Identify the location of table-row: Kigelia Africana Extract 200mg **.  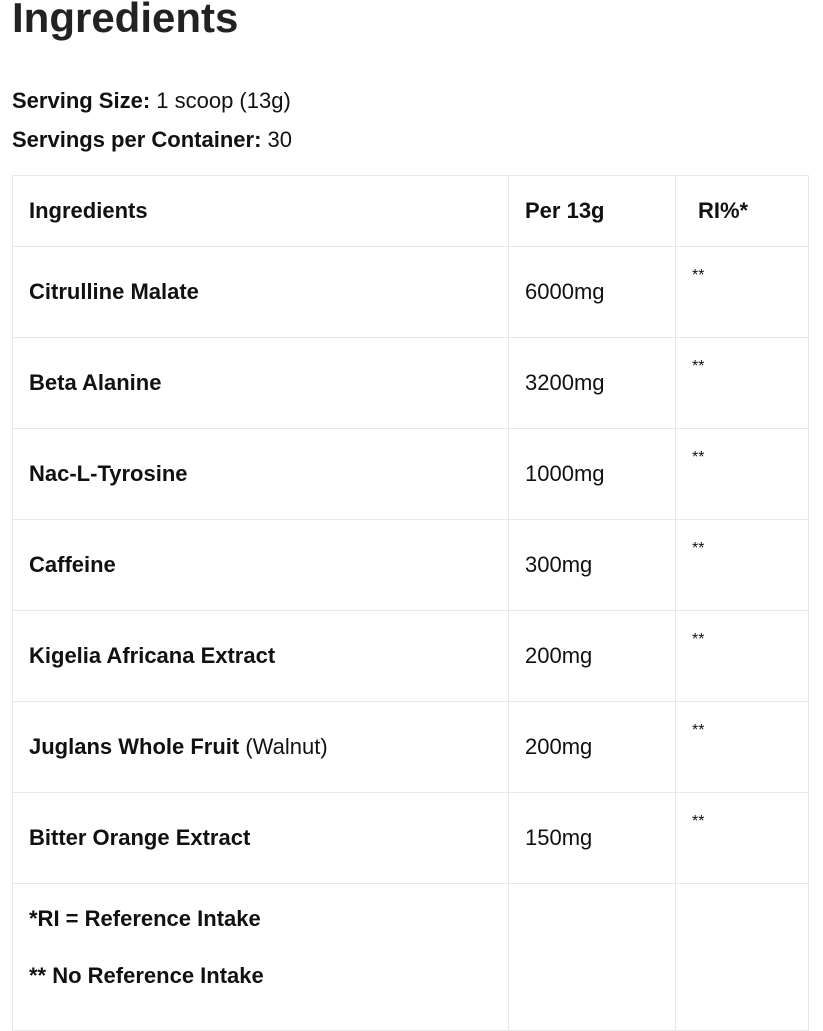
(410, 656).